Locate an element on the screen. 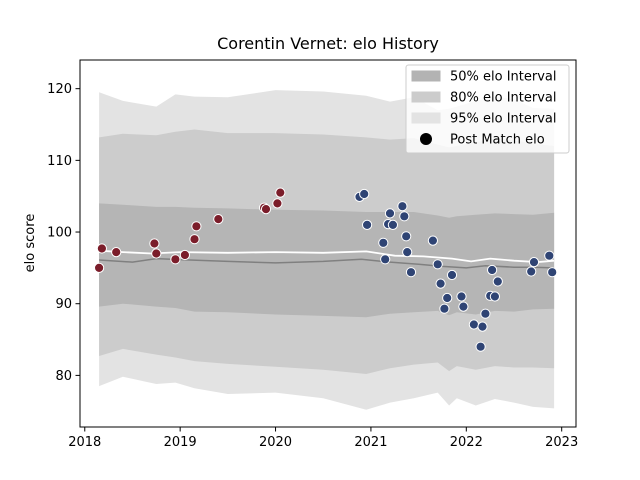 The image size is (640, 480). x-tick-label: 2018 is located at coordinates (84, 442).